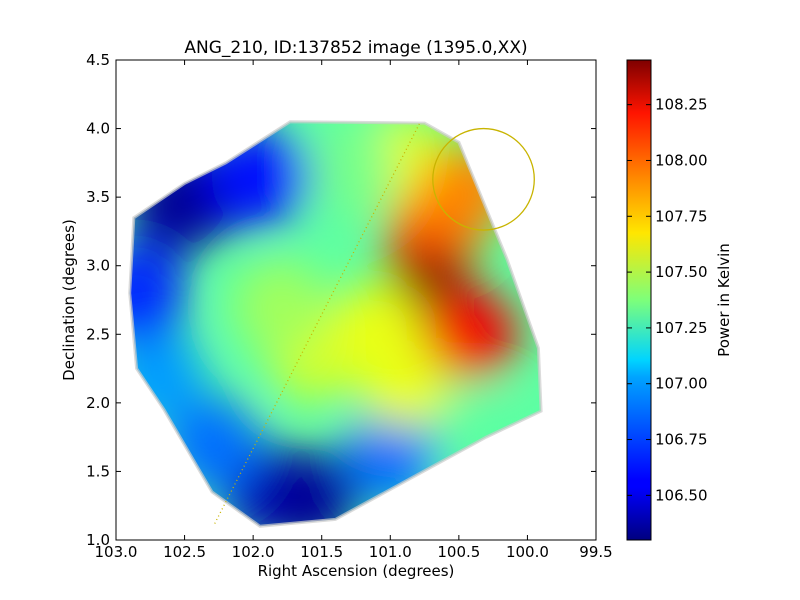 The height and width of the screenshot is (600, 800). Describe the element at coordinates (116, 552) in the screenshot. I see `x-tick-label: 103.0` at that location.